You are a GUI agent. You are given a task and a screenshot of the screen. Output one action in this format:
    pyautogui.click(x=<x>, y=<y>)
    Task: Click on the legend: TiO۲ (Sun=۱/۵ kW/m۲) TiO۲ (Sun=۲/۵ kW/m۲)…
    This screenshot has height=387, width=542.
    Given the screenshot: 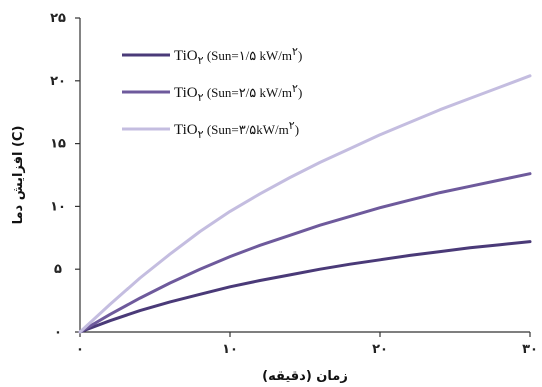 What is the action you would take?
    pyautogui.click(x=212, y=93)
    